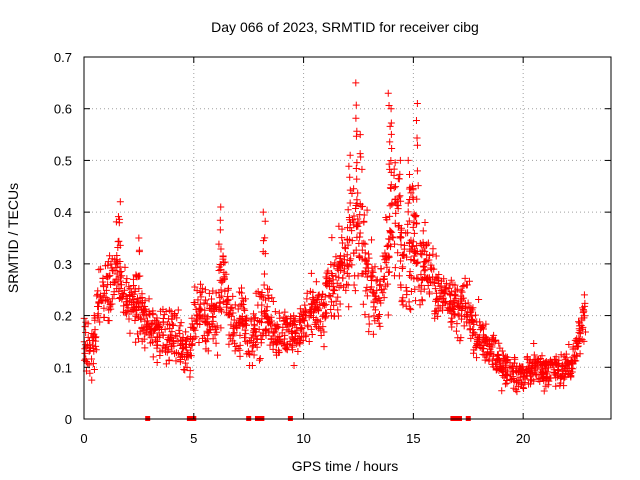  I want to click on y-tick-label: 0.1, so click(63, 367).